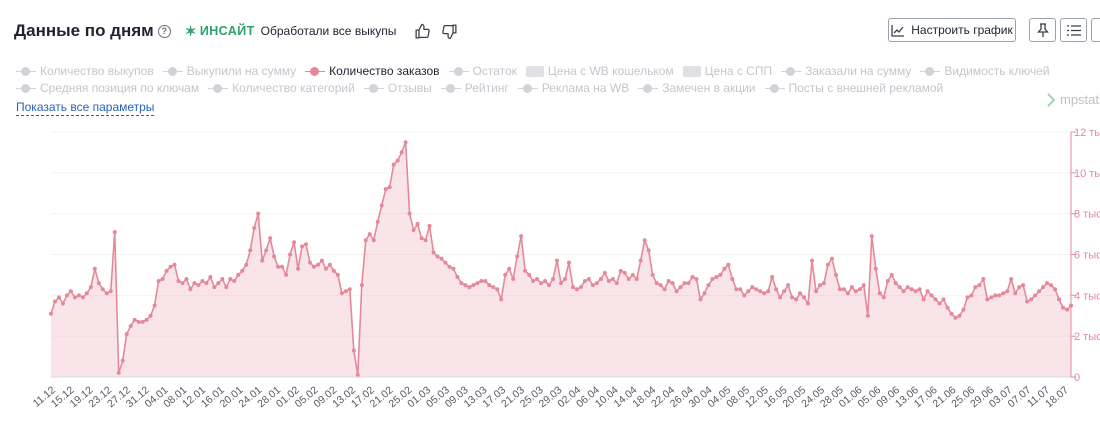  I want to click on thumbs-up-icon, so click(422, 31).